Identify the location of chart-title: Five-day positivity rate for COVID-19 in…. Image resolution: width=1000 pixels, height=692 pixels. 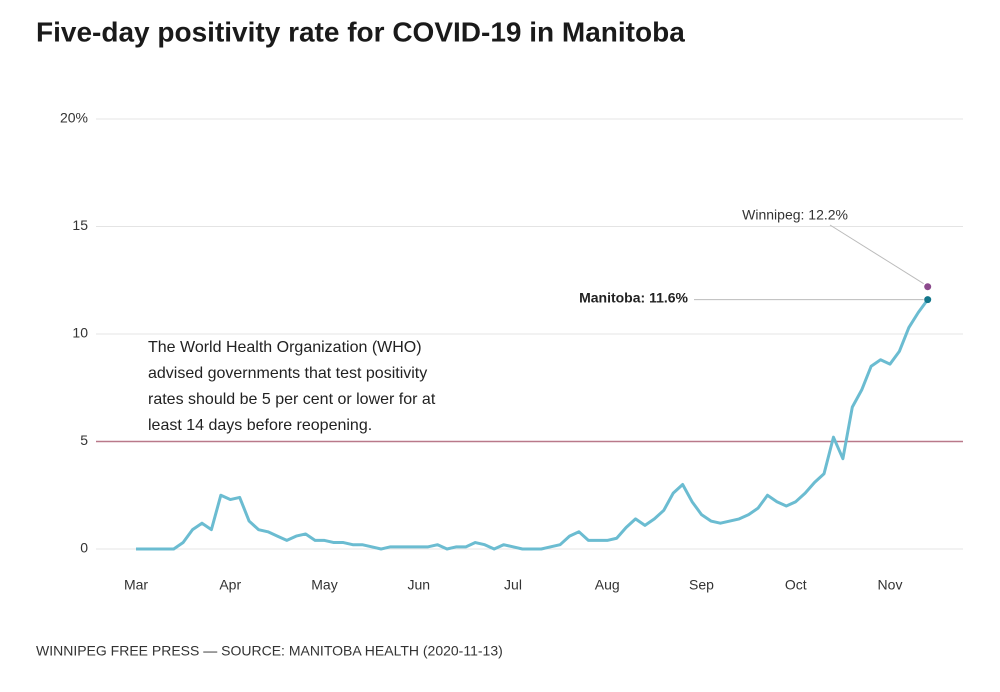
(360, 31).